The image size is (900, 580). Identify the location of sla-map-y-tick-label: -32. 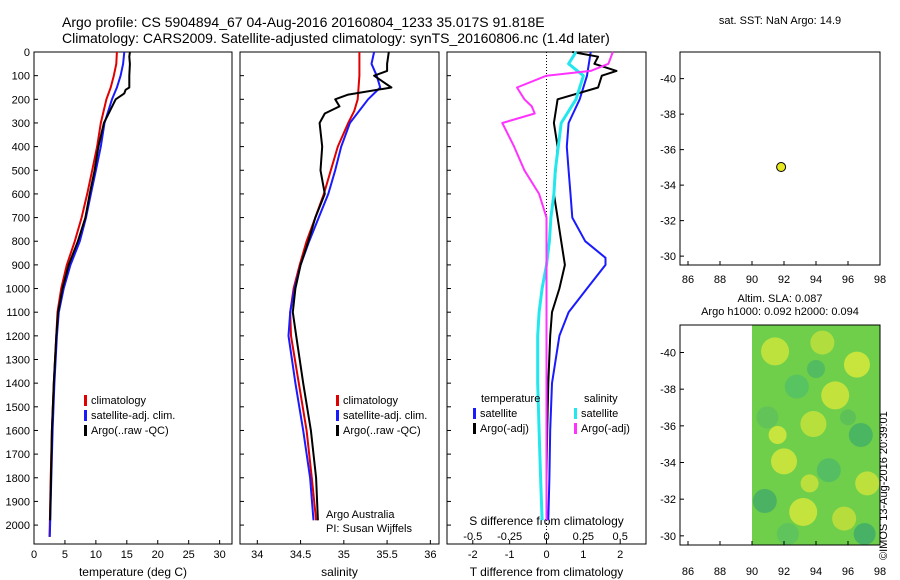
(668, 500).